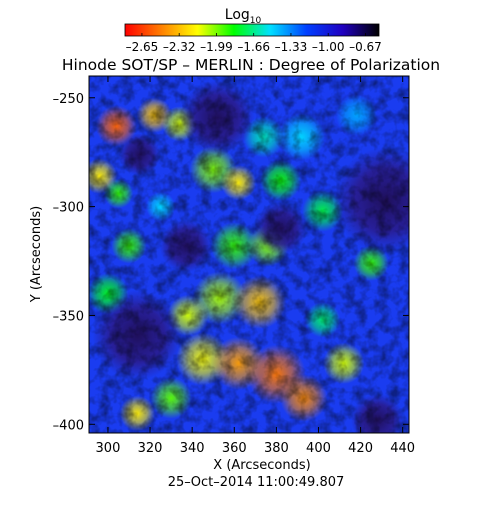 The width and height of the screenshot is (504, 517). I want to click on x-tick-label: 340, so click(192, 448).